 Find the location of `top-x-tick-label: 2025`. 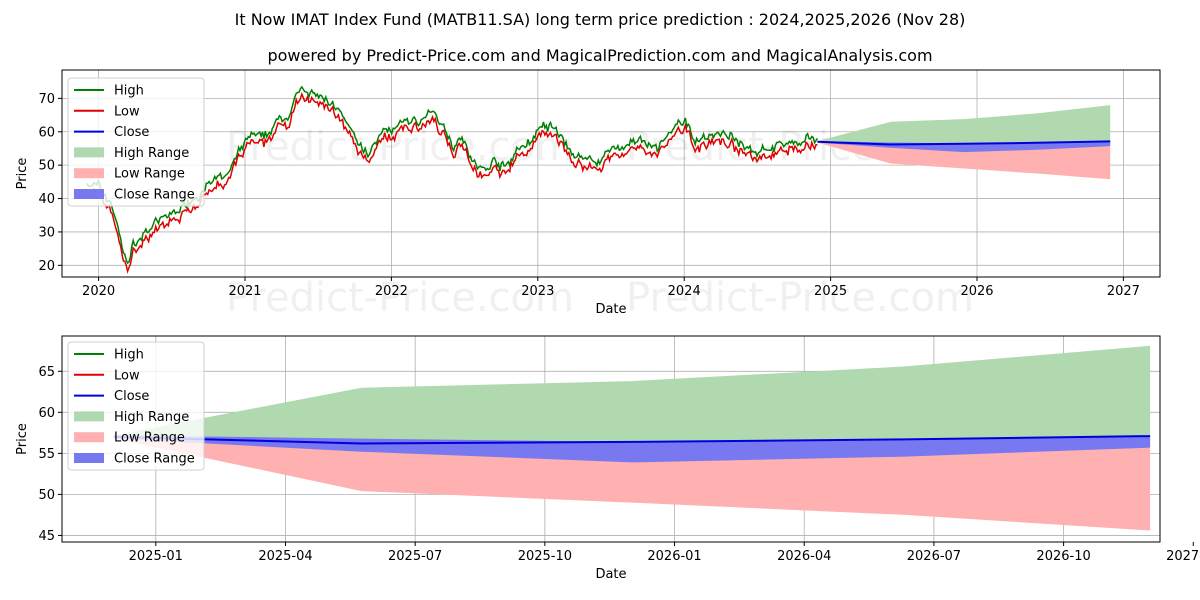

top-x-tick-label: 2025 is located at coordinates (830, 291).